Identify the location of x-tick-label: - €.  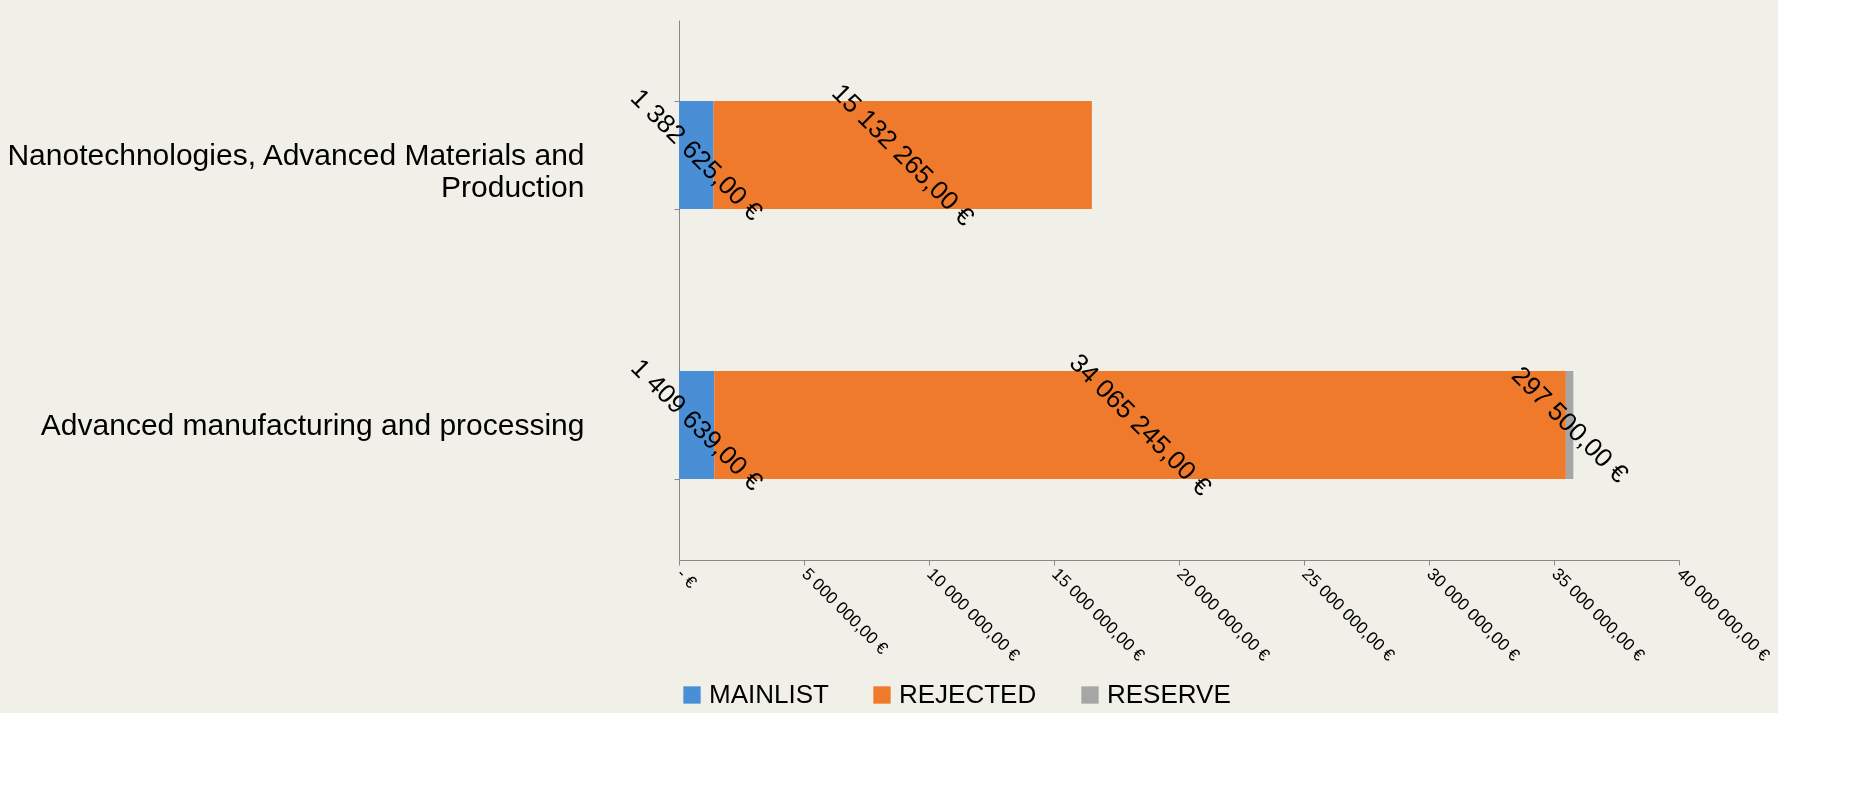
(687, 578).